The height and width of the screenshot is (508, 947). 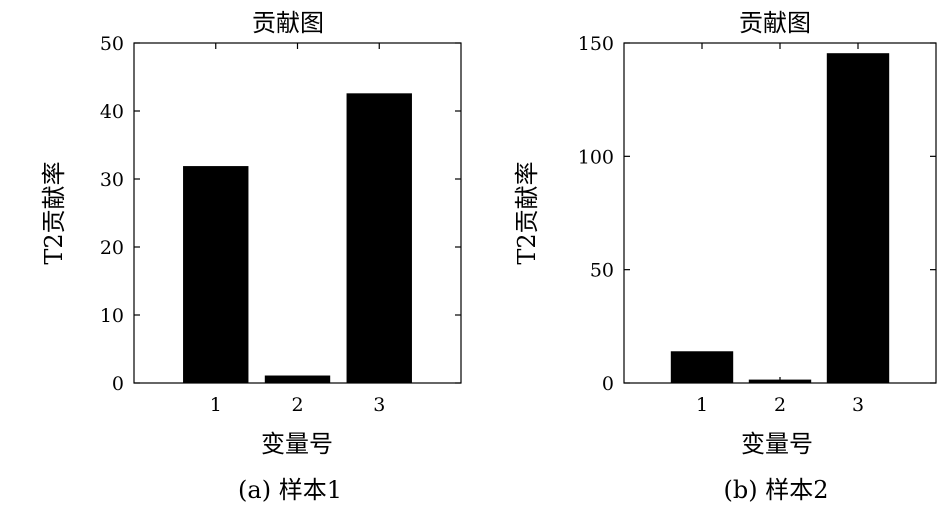 I want to click on bar-series, so click(x=297, y=238).